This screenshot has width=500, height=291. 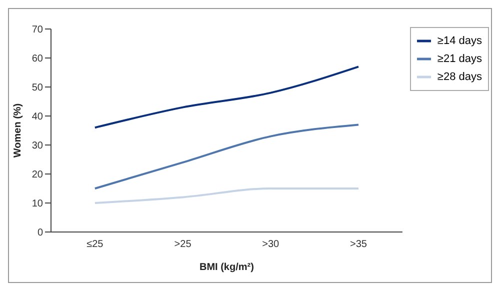 What do you see at coordinates (38, 117) in the screenshot?
I see `y-tick-label: 40` at bounding box center [38, 117].